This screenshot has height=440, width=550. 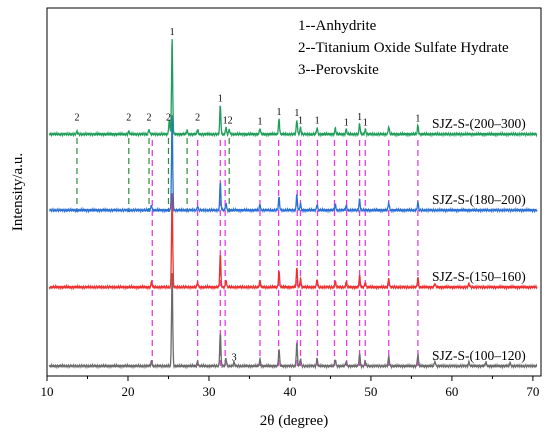 What do you see at coordinates (532, 391) in the screenshot?
I see `x-tick-label: 70` at bounding box center [532, 391].